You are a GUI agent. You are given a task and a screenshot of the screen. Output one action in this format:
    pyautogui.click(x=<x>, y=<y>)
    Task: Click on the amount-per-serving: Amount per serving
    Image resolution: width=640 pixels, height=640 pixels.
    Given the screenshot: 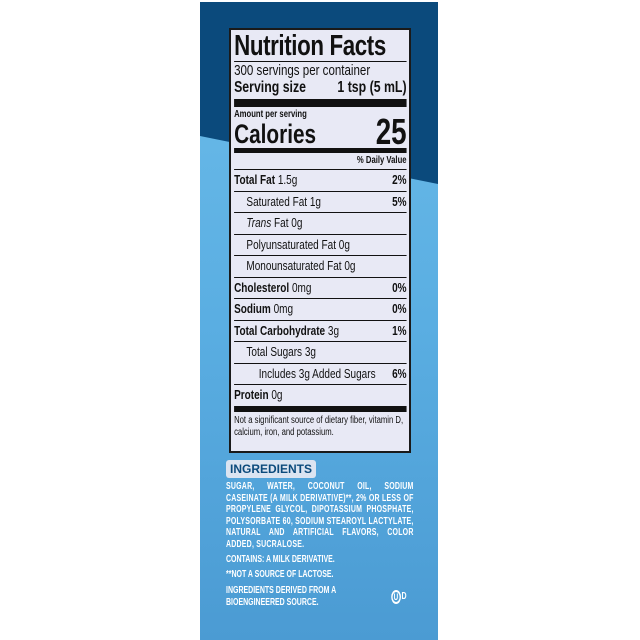 What is the action you would take?
    pyautogui.click(x=270, y=114)
    